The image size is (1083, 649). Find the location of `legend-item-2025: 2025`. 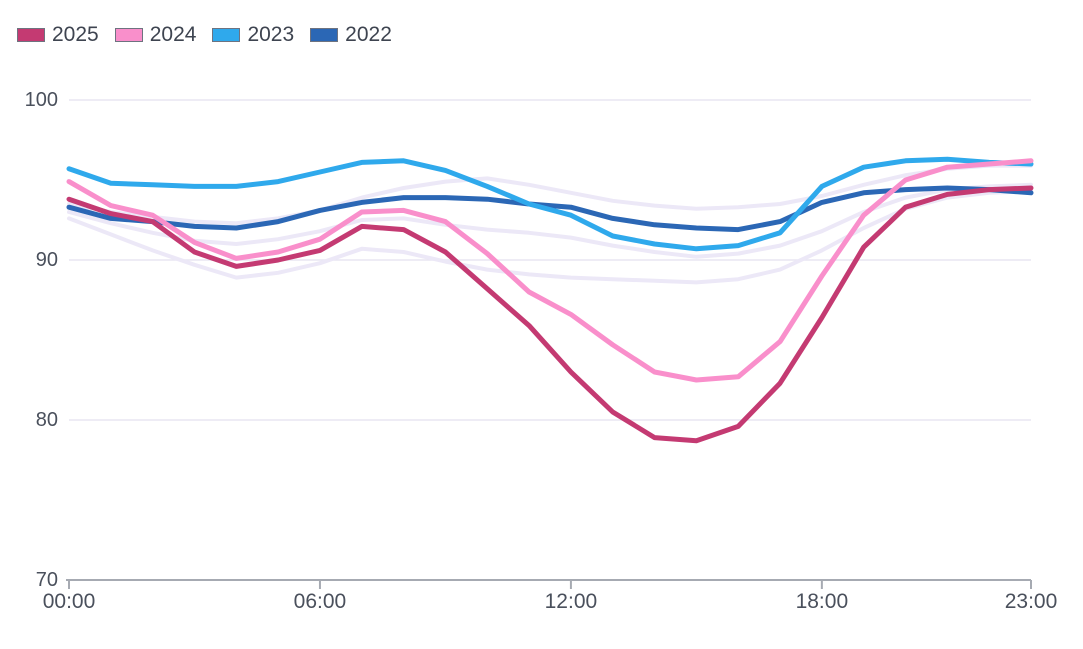

legend-item-2025: 2025 is located at coordinates (58, 34).